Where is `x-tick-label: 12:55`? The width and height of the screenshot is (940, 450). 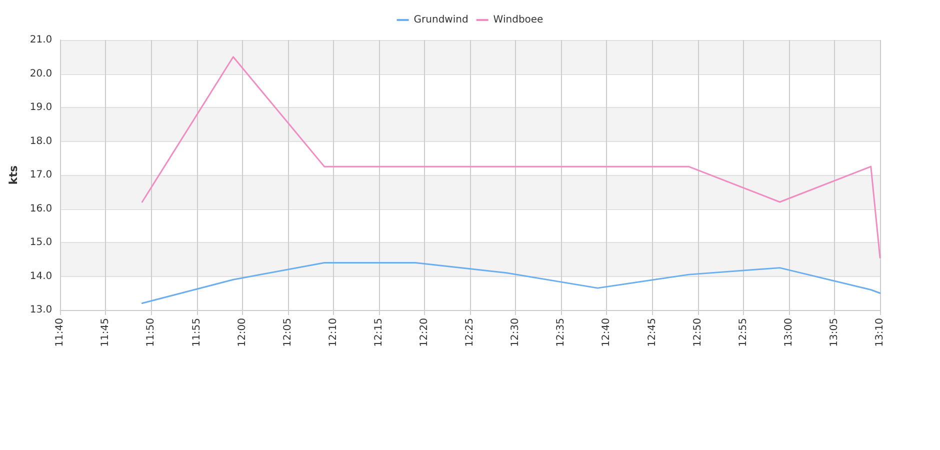
x-tick-label: 12:55 is located at coordinates (743, 332).